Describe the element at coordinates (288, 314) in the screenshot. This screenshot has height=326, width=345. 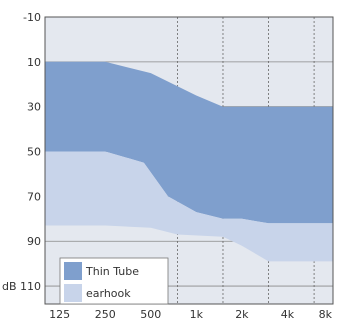
I see `x-tick-label: 4k` at that location.